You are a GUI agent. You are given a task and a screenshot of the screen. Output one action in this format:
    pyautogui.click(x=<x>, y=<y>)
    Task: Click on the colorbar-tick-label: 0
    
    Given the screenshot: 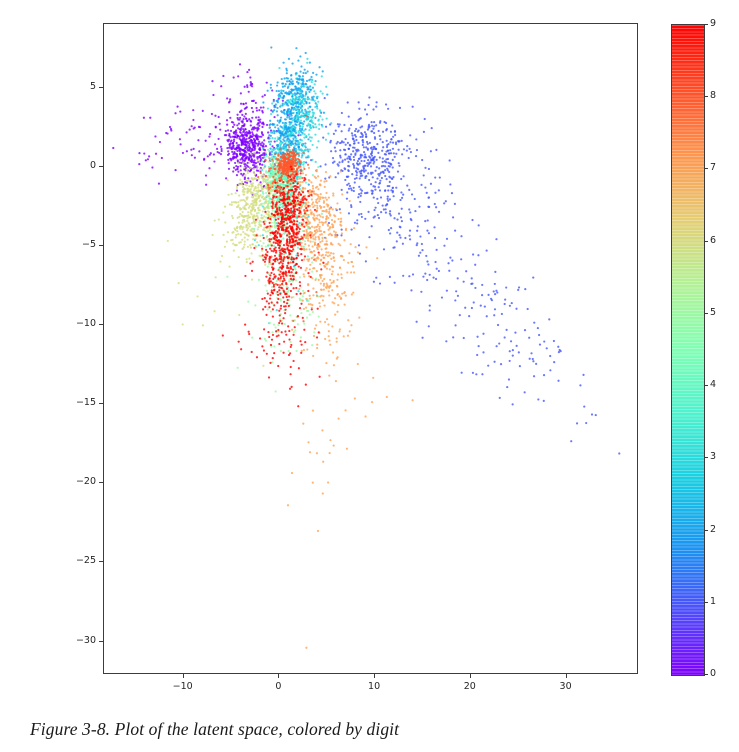 What is the action you would take?
    pyautogui.click(x=713, y=673)
    